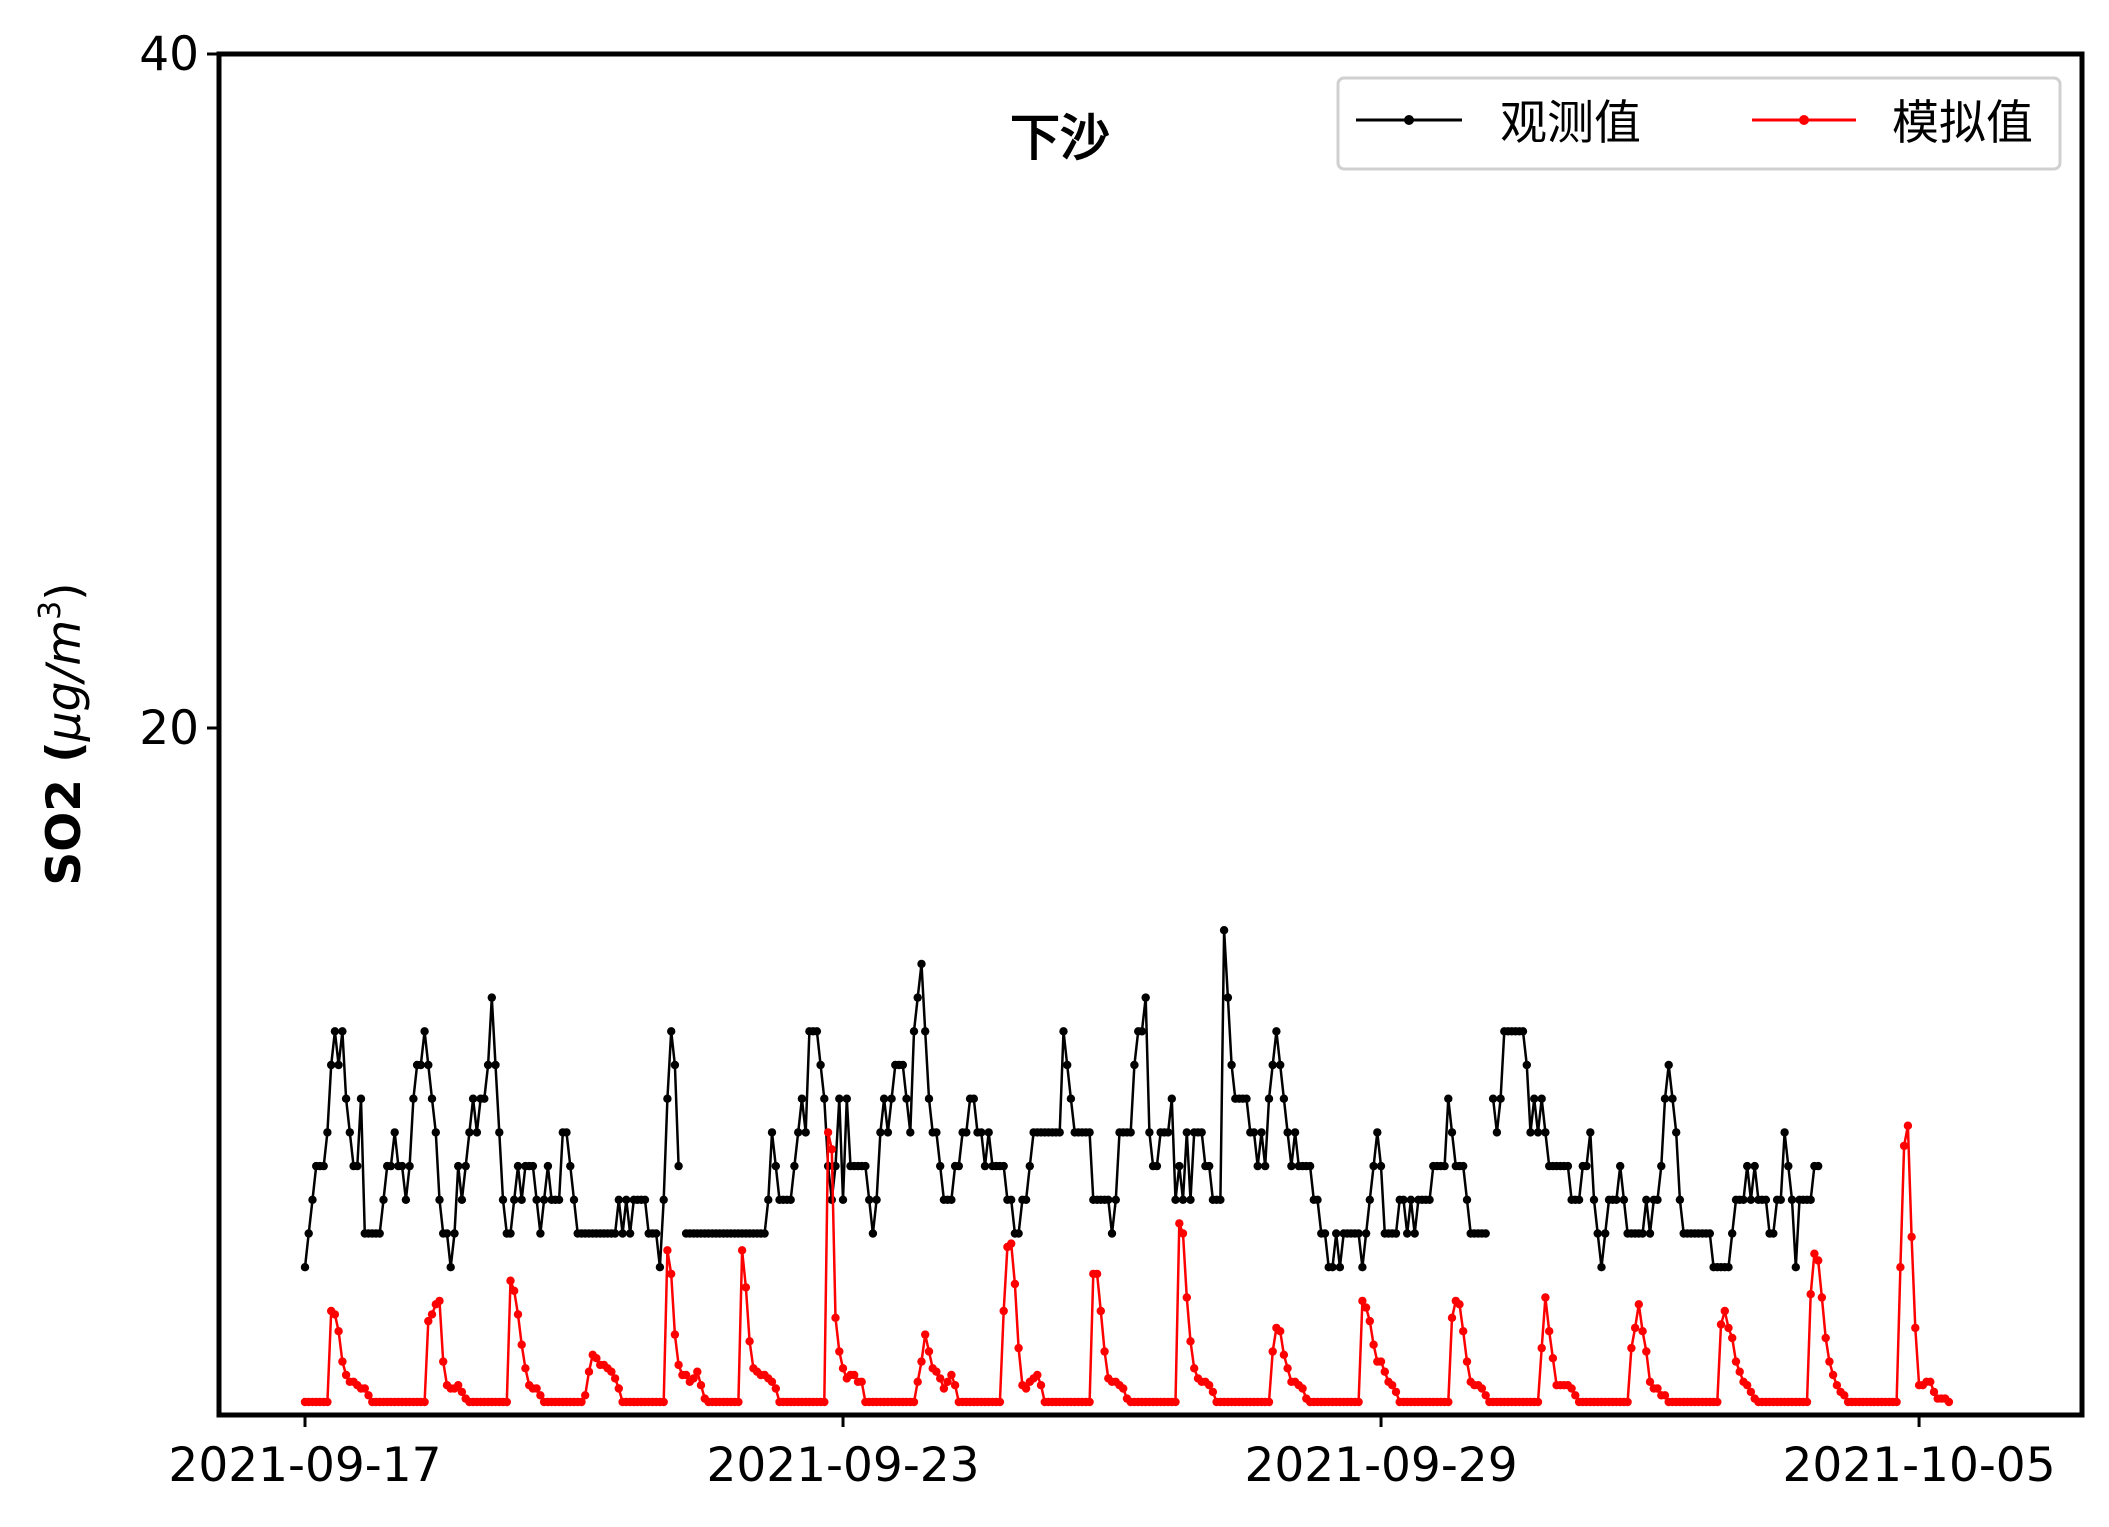 This screenshot has height=1527, width=2109. What do you see at coordinates (1380, 1465) in the screenshot?
I see `x-tick-label: 2021-09-29` at bounding box center [1380, 1465].